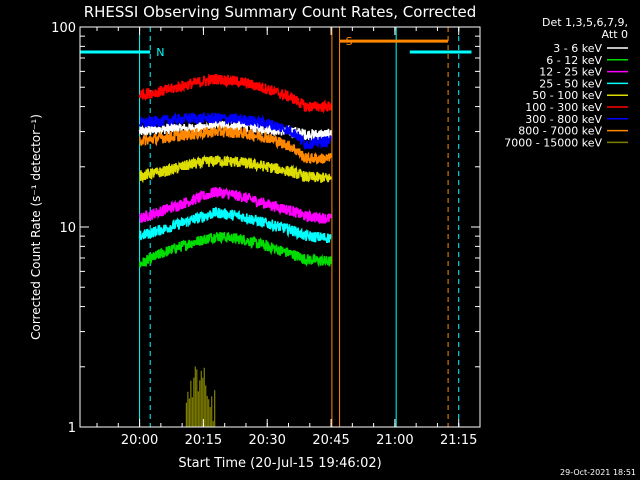 Image resolution: width=640 pixels, height=480 pixels. Describe the element at coordinates (615, 34) in the screenshot. I see `legend-header-2: Att 0` at that location.